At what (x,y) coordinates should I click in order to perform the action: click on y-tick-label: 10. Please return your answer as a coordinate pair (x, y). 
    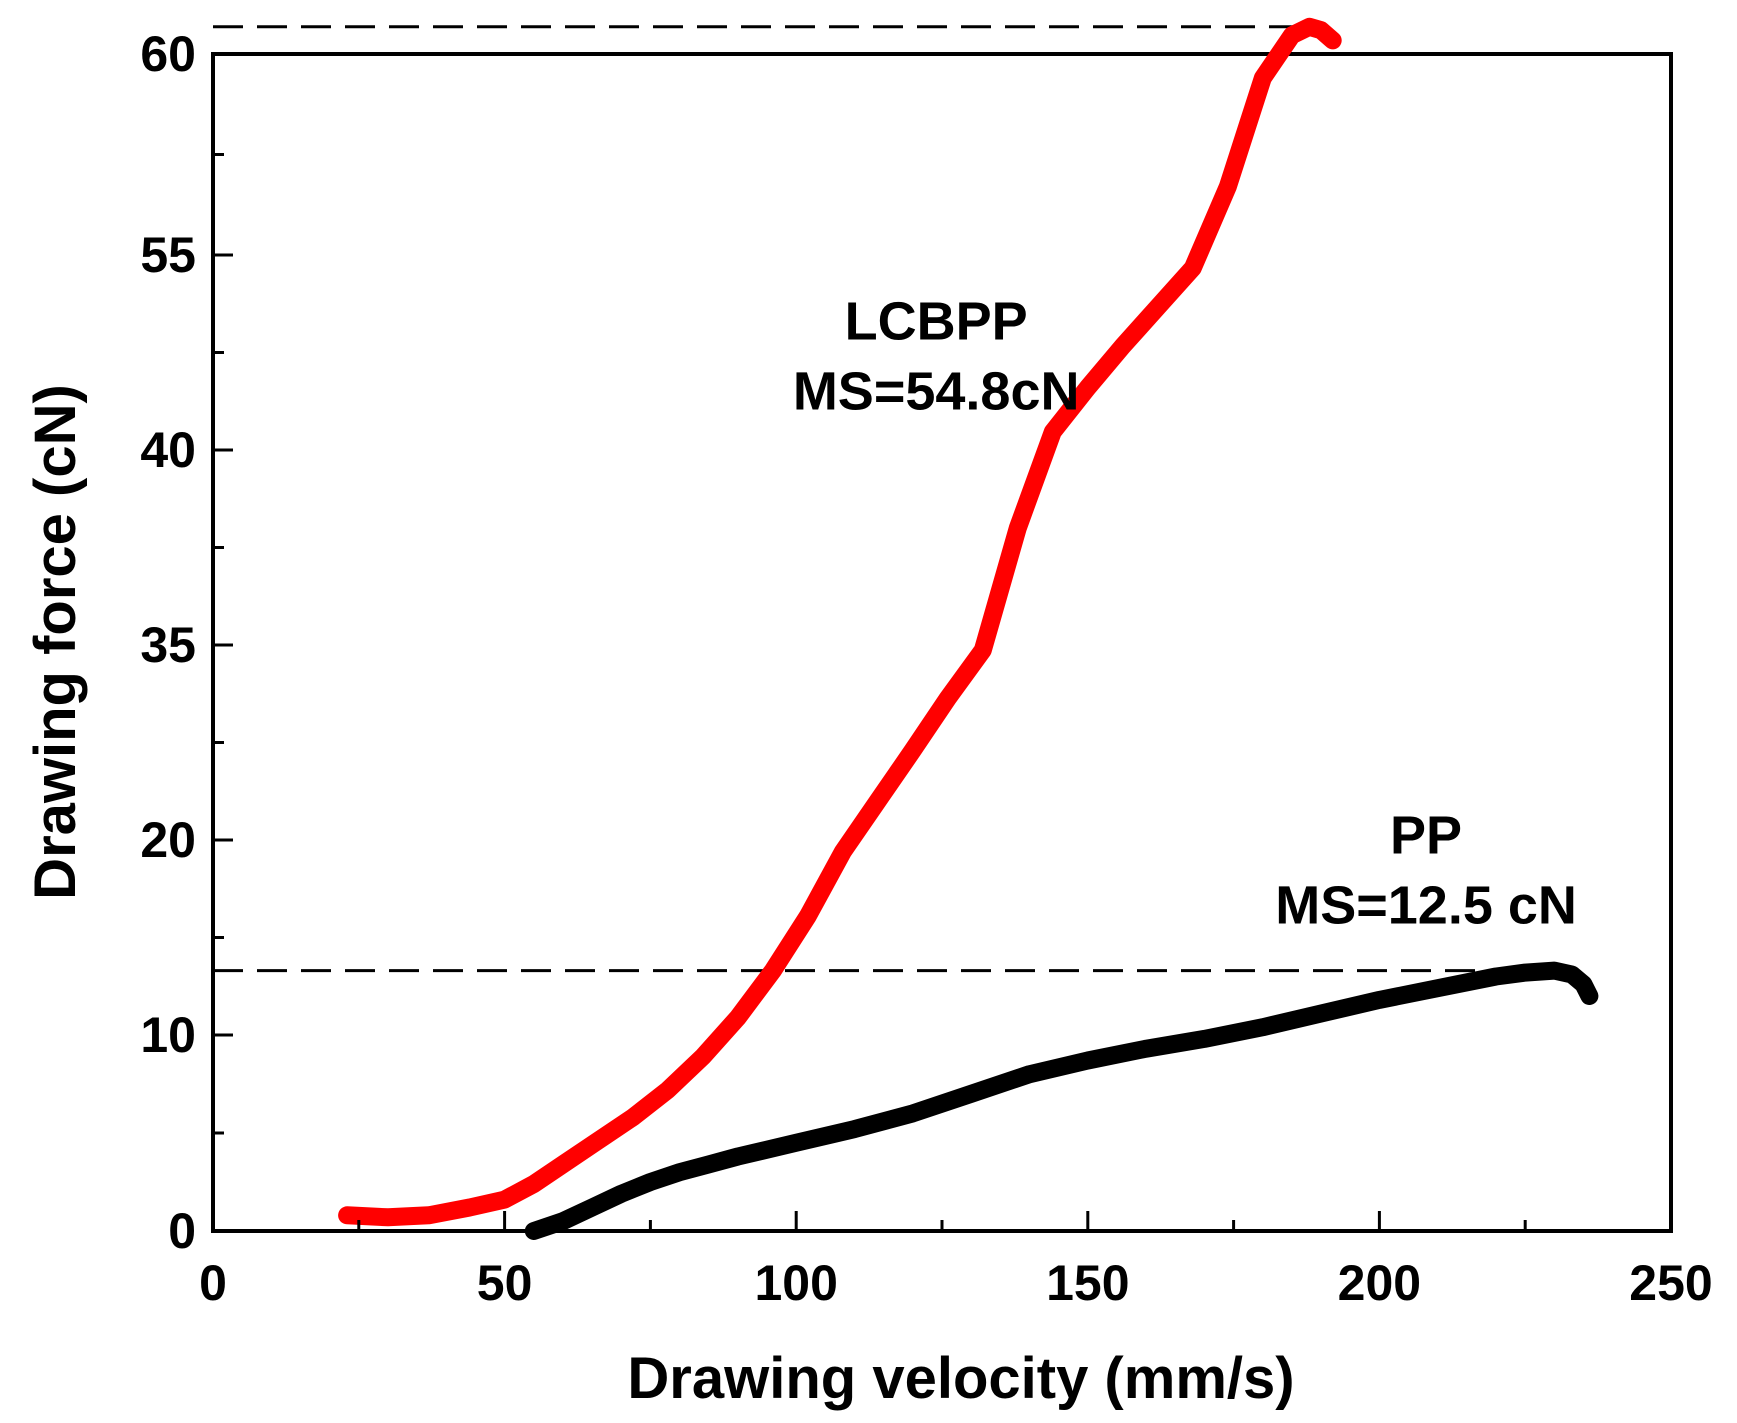
    Looking at the image, I should click on (168, 1035).